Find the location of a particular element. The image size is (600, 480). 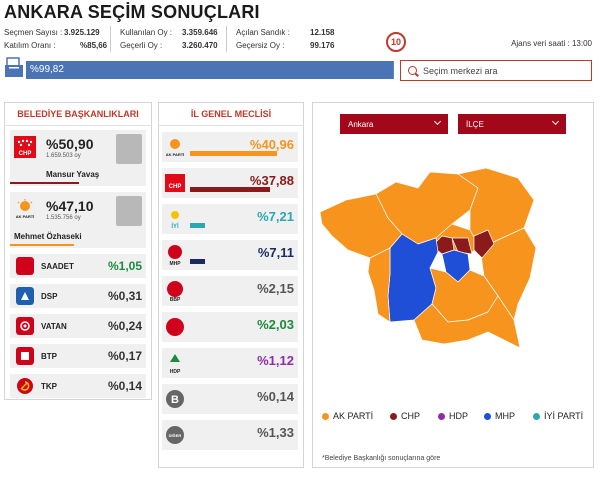

council-percentage: %7,21 is located at coordinates (275, 216).